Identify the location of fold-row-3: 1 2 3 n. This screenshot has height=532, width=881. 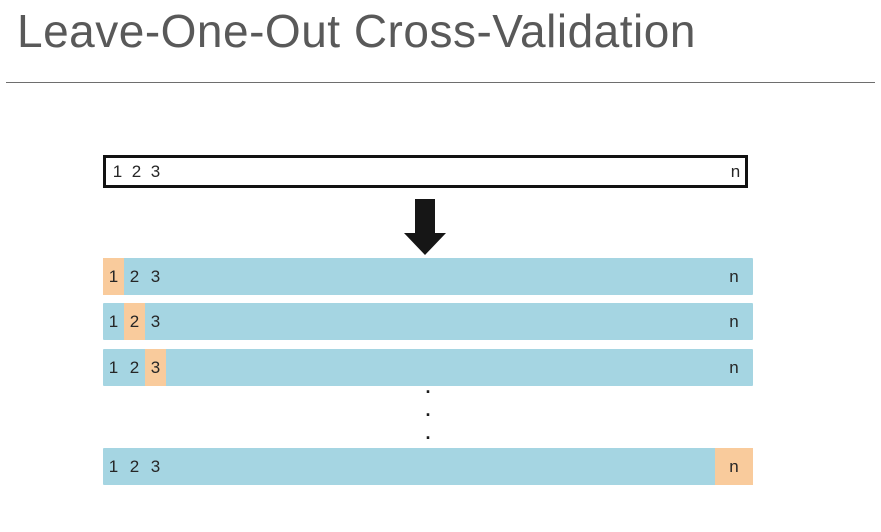
(428, 367).